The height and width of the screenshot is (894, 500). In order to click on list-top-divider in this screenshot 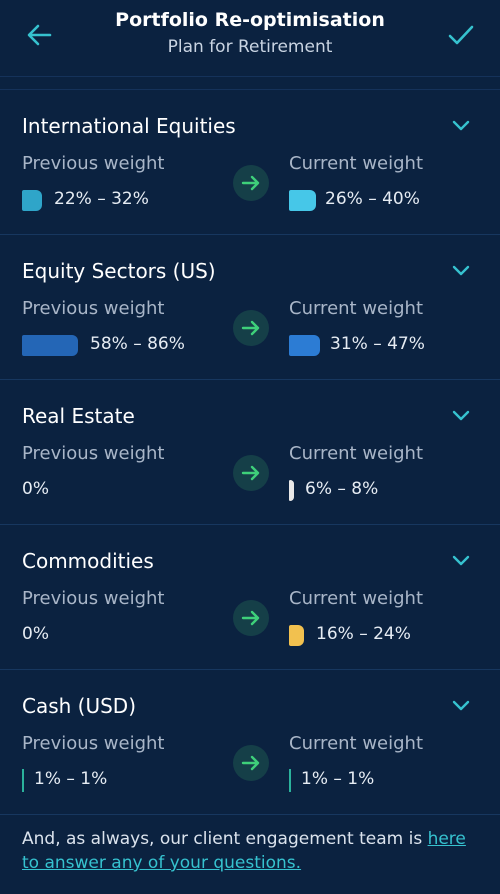, I will do `click(250, 89)`.